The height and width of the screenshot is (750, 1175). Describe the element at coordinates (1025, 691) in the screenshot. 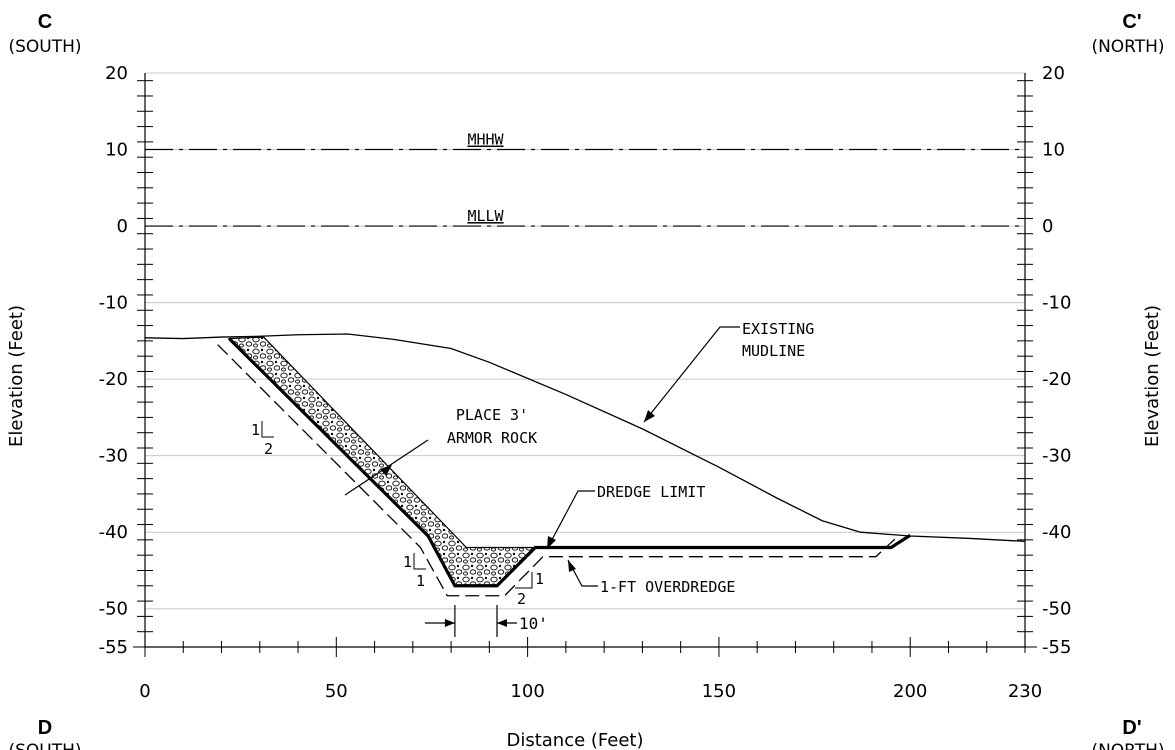

I see `x-tick-label: 230` at that location.